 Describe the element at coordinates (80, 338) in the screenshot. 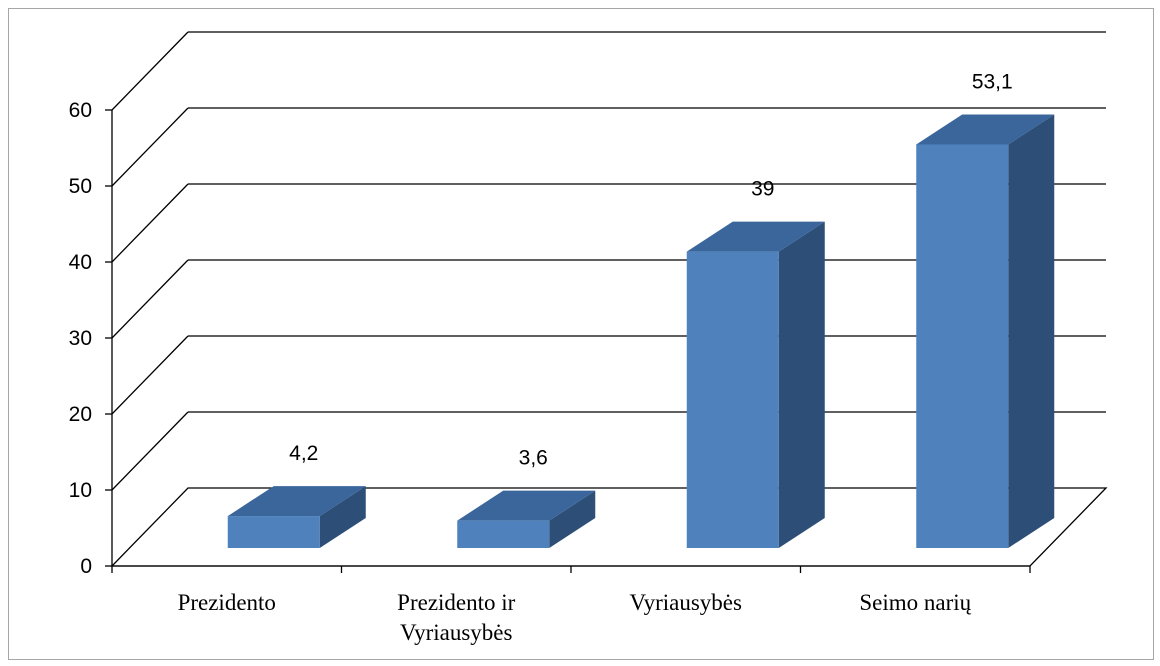

I see `y-tick-label: 30` at that location.